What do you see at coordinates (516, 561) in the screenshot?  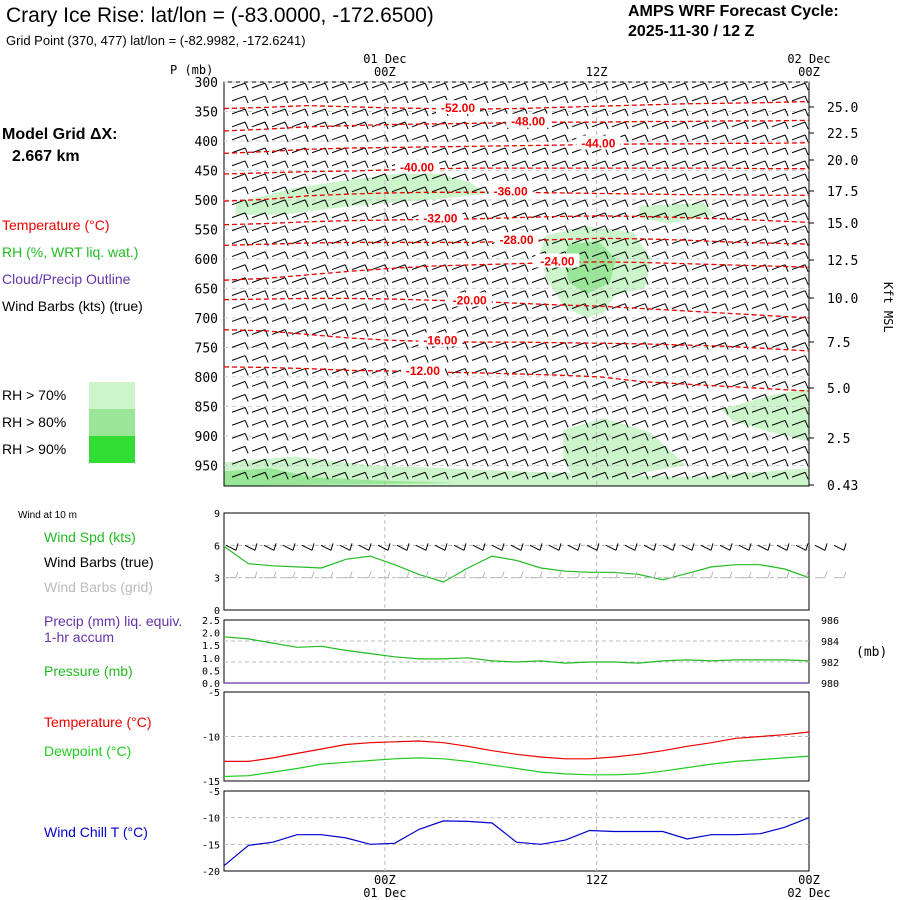 I see `wind-panel-frame` at bounding box center [516, 561].